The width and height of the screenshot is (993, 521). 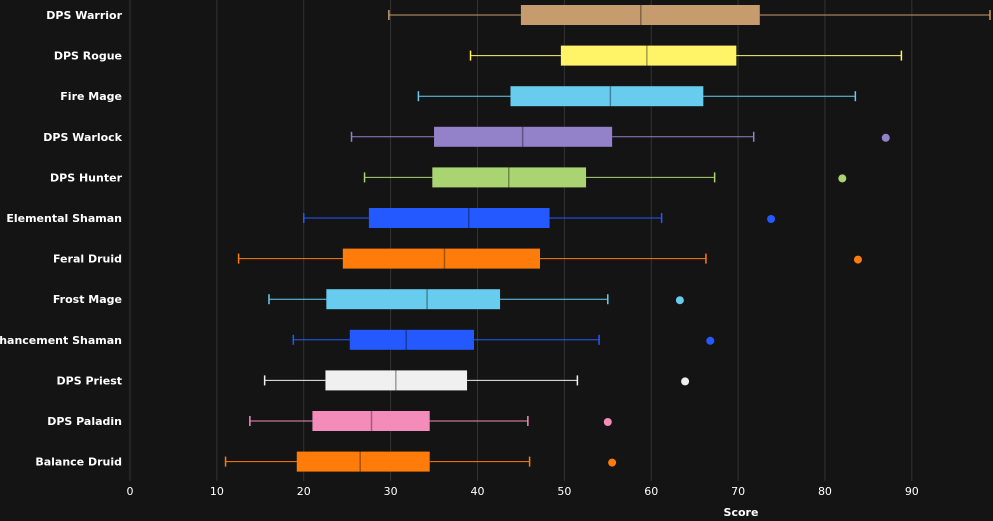 What do you see at coordinates (523, 136) in the screenshot?
I see `iqr-box-dps-warlock` at bounding box center [523, 136].